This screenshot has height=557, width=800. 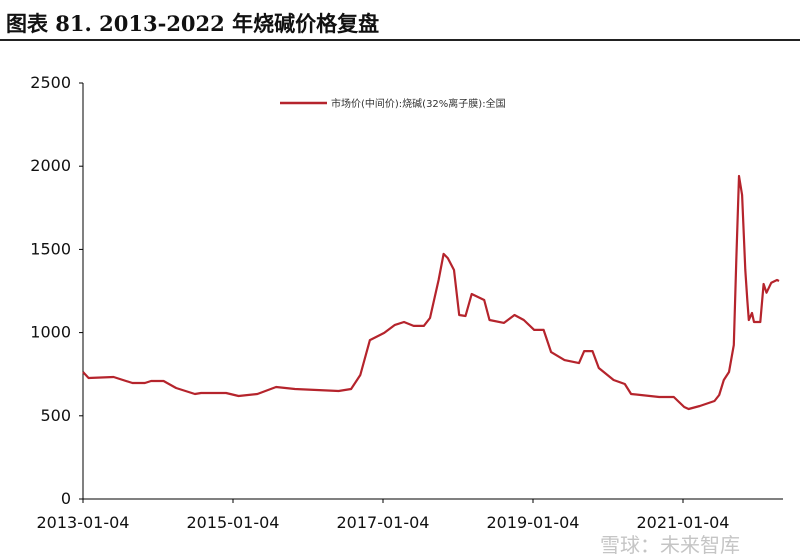 I want to click on legend: 市场价(中间价):烧碱(32%离子膜):全国, so click(x=393, y=103).